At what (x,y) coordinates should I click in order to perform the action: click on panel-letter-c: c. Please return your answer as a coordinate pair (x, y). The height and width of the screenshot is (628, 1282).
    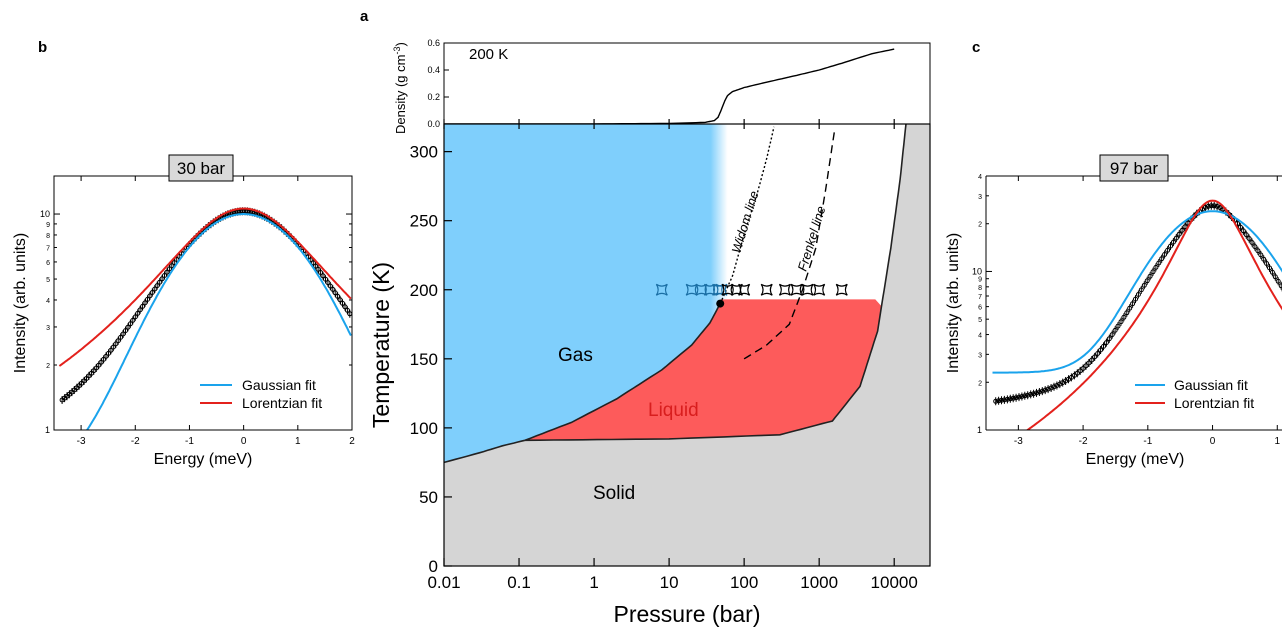
    Looking at the image, I should click on (976, 47).